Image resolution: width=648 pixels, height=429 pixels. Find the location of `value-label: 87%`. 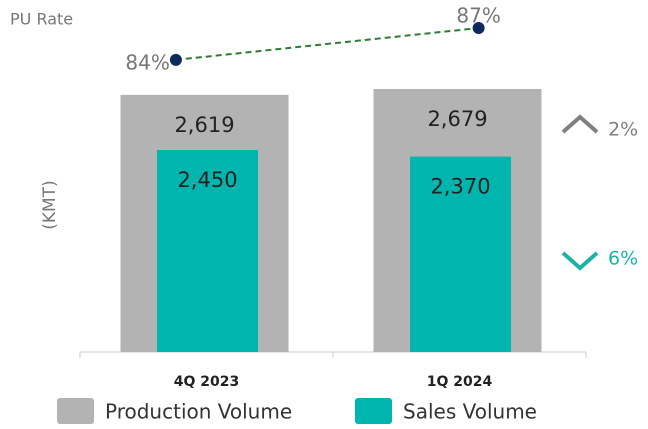

value-label: 87% is located at coordinates (478, 16).